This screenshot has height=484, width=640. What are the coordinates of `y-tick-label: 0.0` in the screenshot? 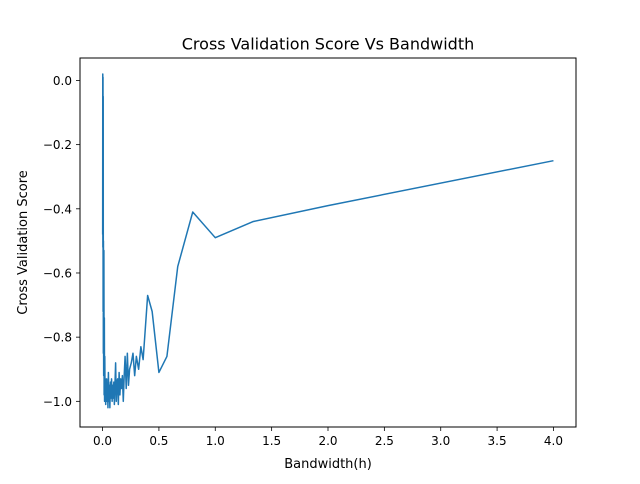 It's located at (62, 81).